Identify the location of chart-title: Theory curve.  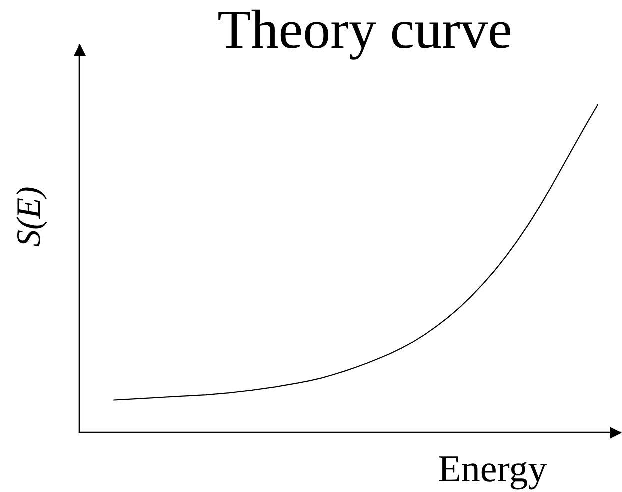
(365, 30).